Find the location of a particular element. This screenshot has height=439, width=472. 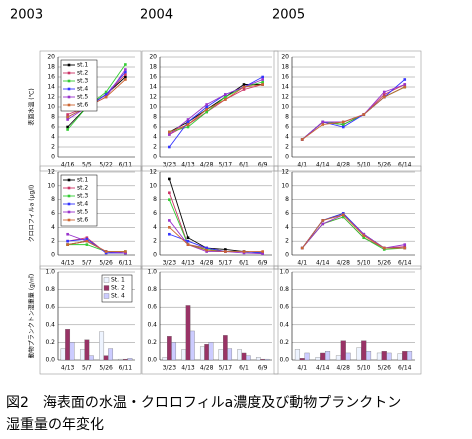

y-tick-label: 8 is located at coordinates (155, 117).